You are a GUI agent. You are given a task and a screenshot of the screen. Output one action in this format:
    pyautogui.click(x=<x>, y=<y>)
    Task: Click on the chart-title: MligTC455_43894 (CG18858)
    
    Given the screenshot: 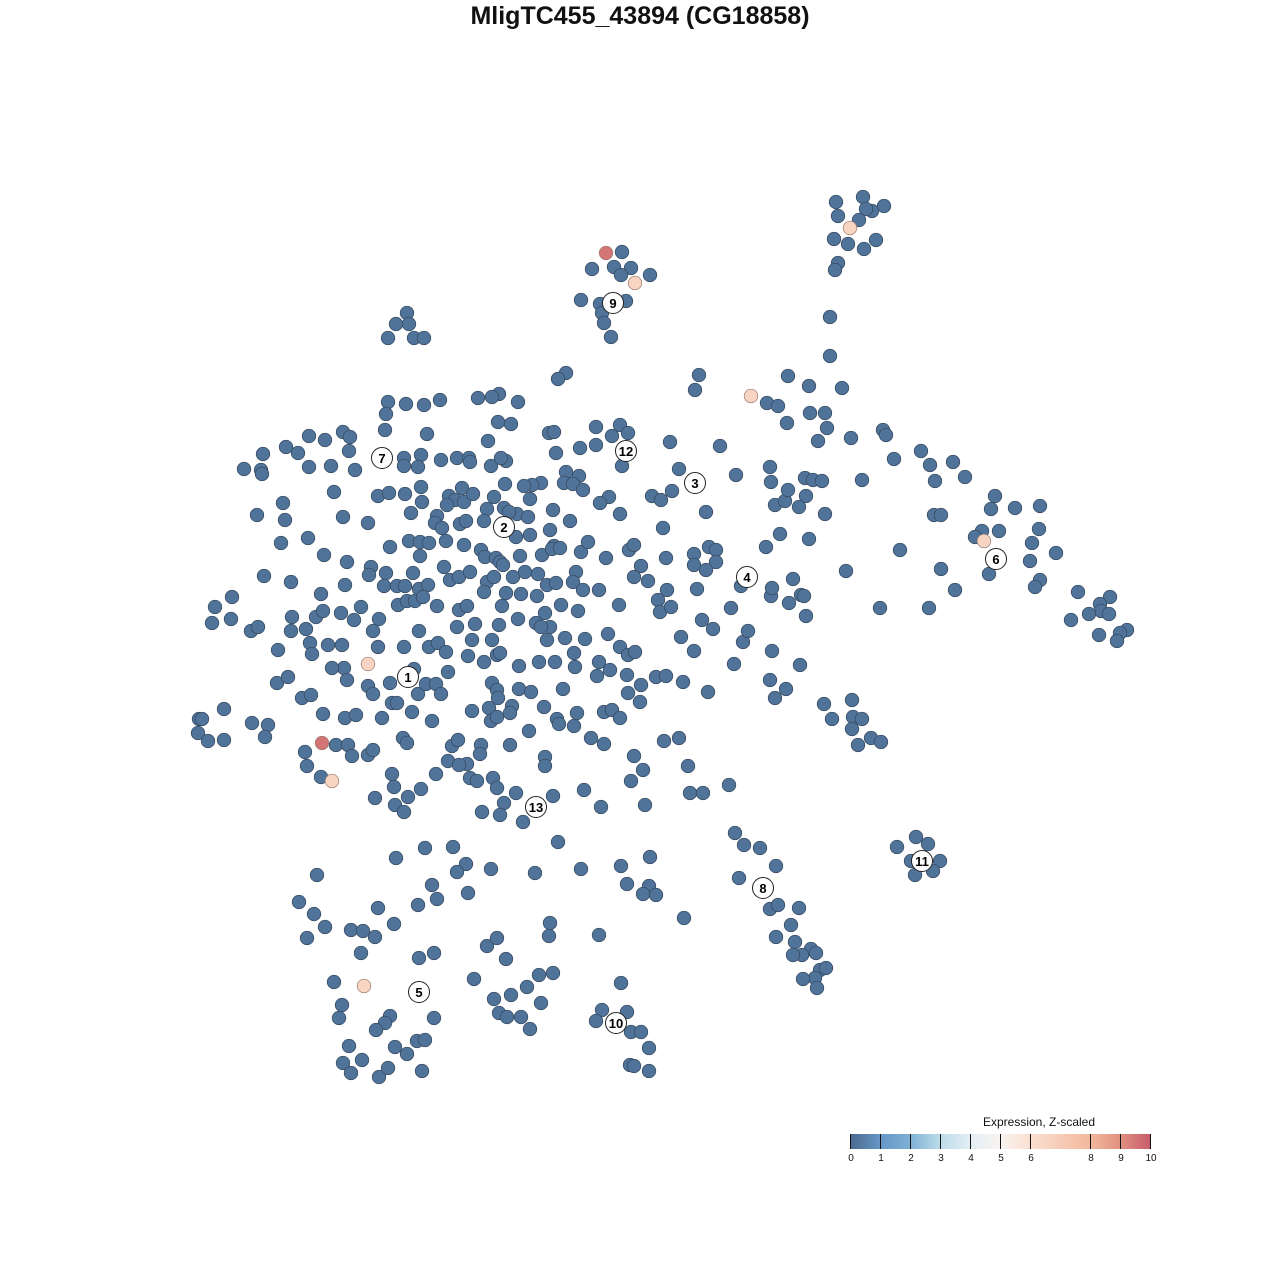 What is the action you would take?
    pyautogui.click(x=640, y=16)
    